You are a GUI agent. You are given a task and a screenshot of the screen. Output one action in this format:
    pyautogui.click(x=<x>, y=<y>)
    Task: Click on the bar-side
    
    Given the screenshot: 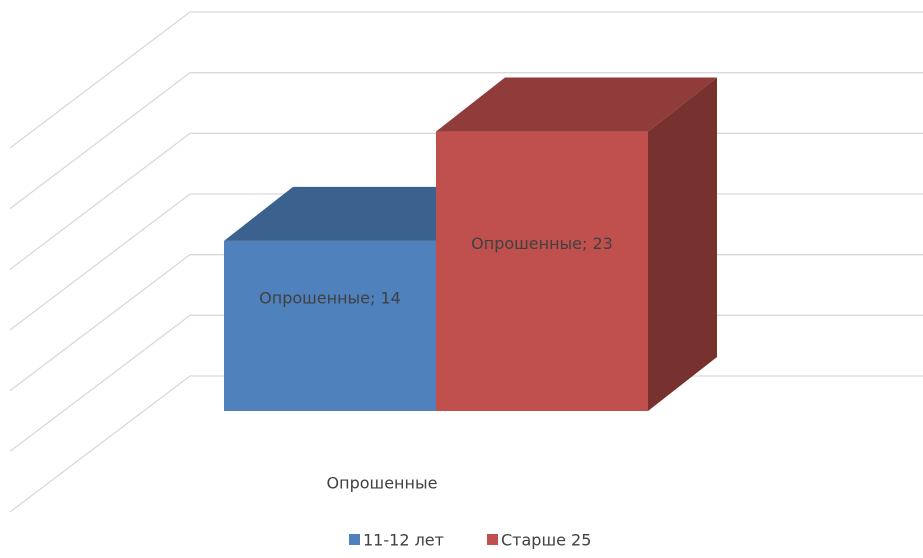 What is the action you would take?
    pyautogui.click(x=682, y=244)
    